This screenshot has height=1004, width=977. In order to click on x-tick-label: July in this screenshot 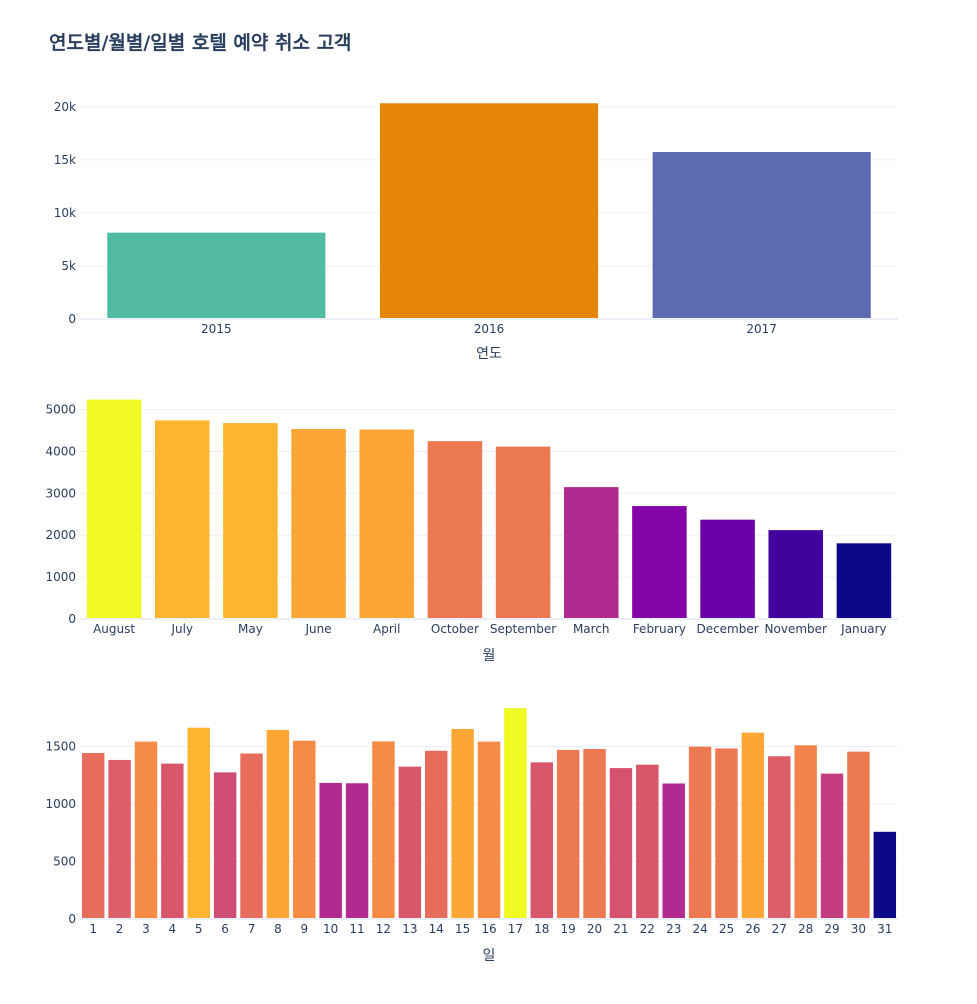, I will do `click(181, 629)`.